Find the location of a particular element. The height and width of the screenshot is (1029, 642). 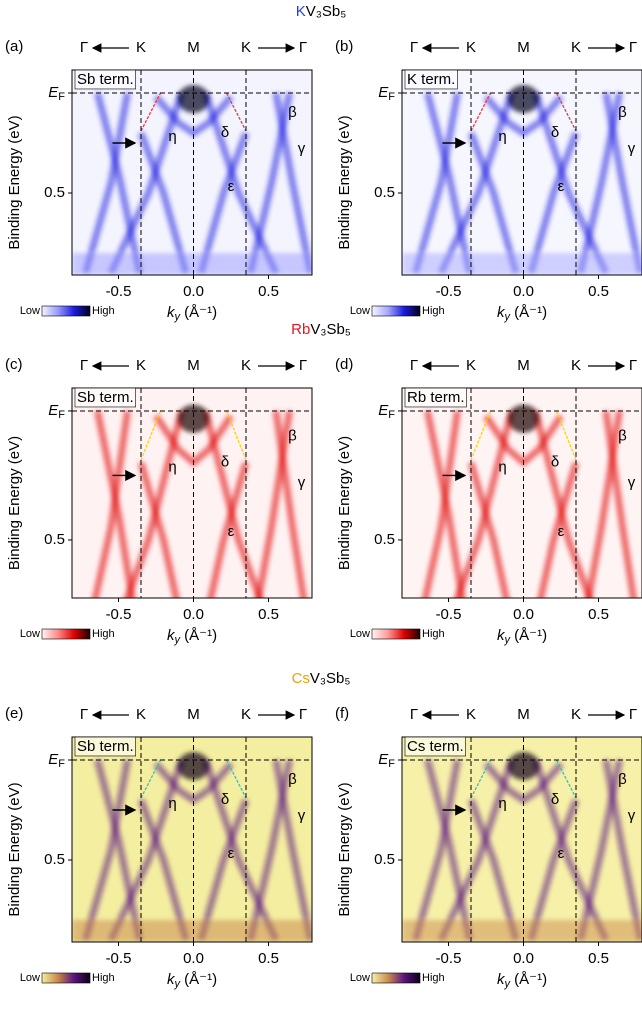

termination-label: K term. is located at coordinates (431, 79).